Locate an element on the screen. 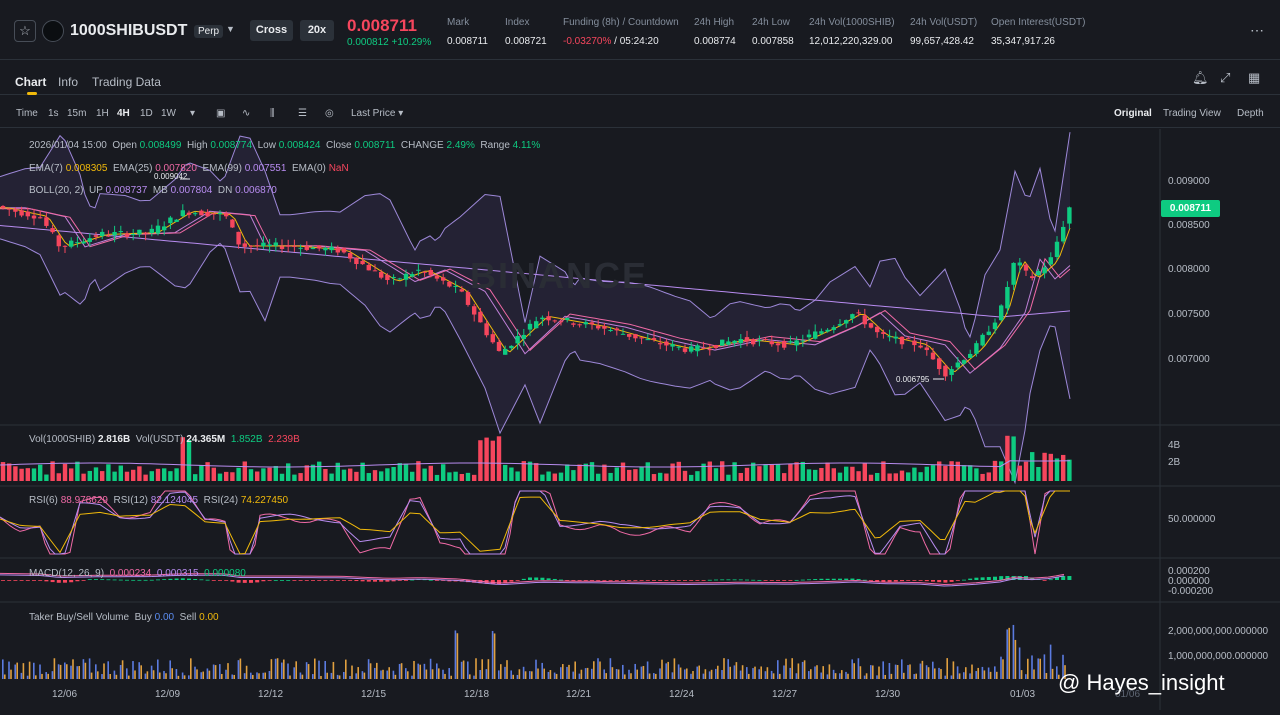  margin-mode-button: Cross is located at coordinates (271, 30).